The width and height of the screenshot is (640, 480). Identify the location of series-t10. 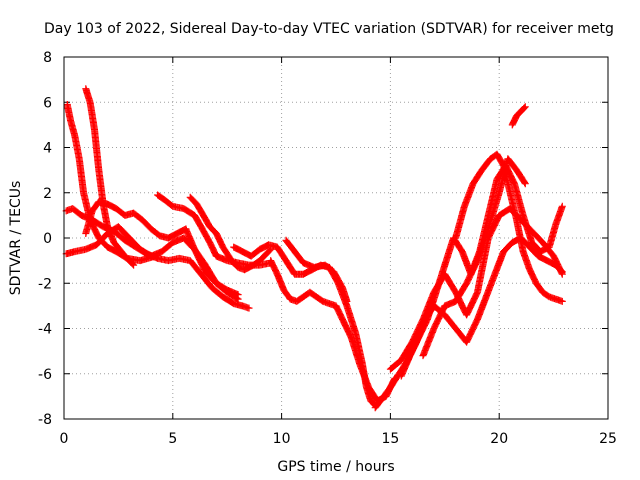
(316, 270).